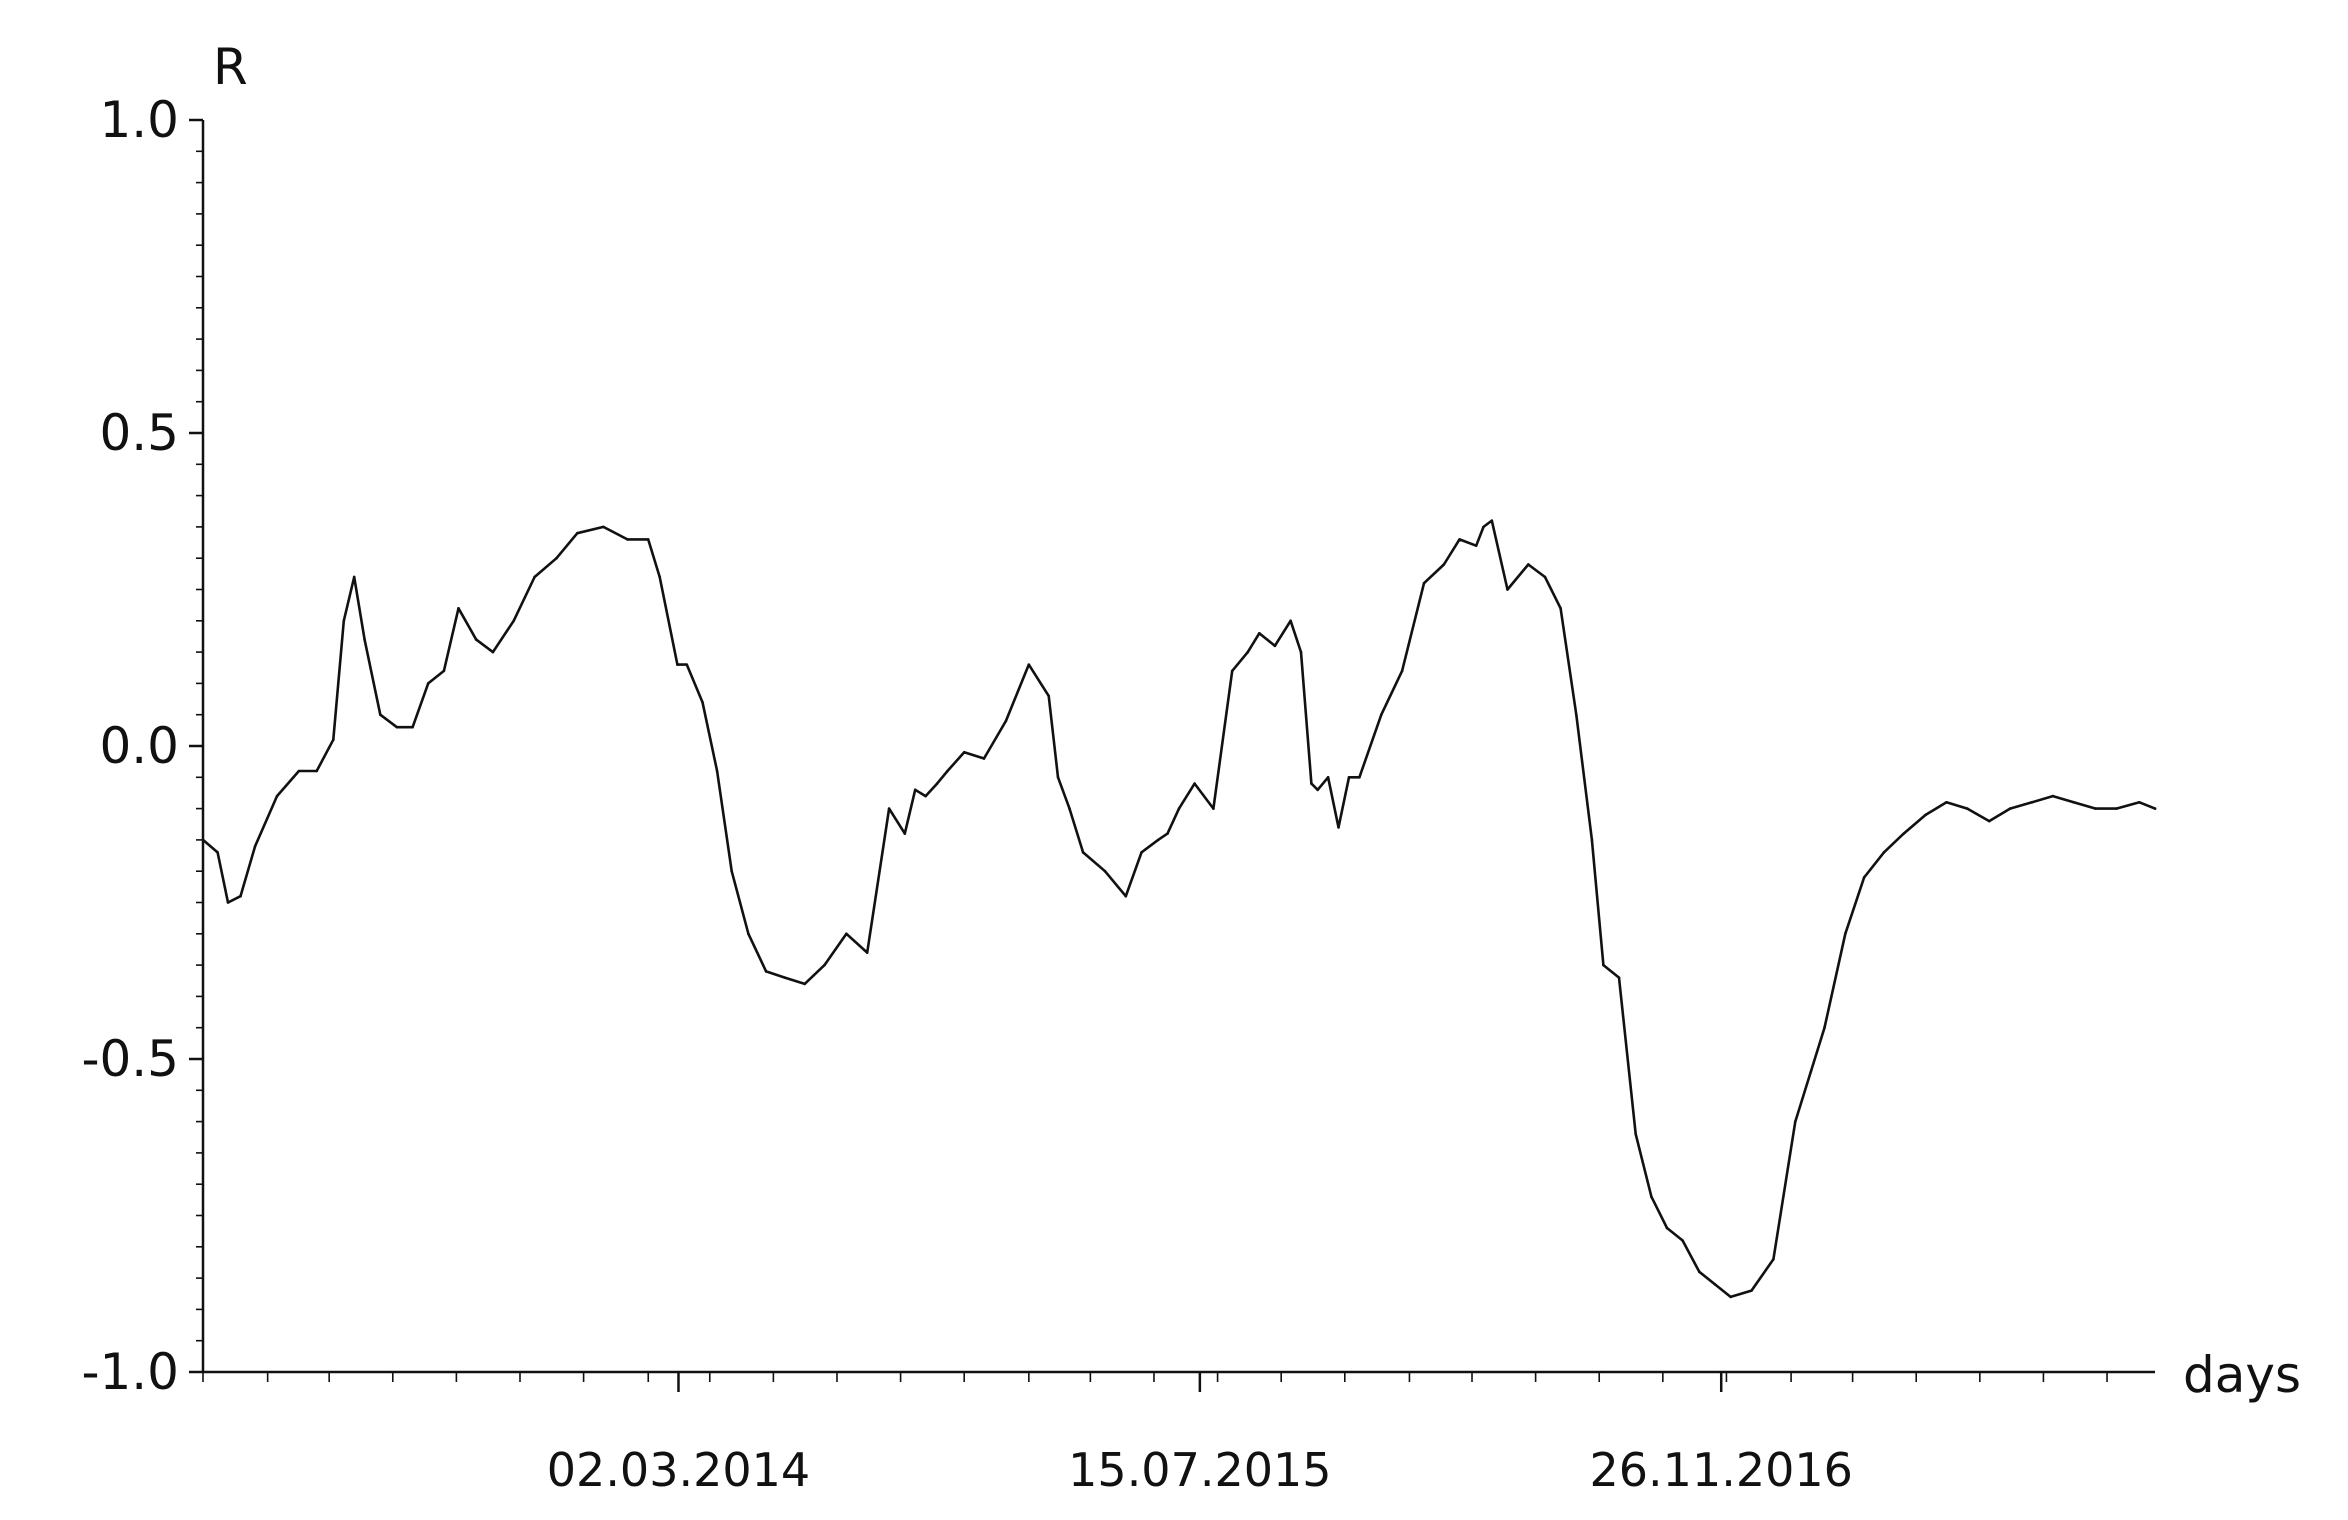 This screenshot has height=1520, width=2348. Describe the element at coordinates (1721, 1470) in the screenshot. I see `x-tick-label: 26.11.2016` at that location.